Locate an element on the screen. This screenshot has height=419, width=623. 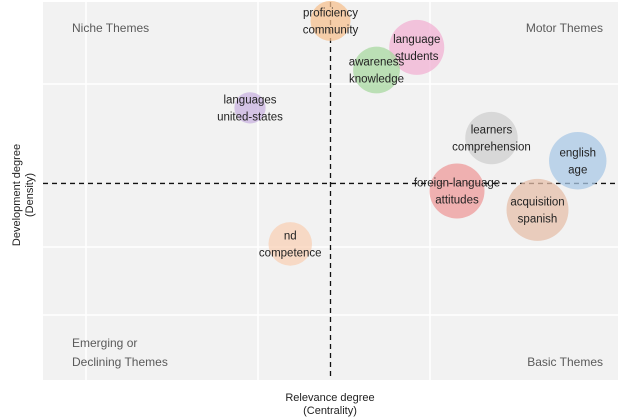
cluster-label-5-2: comprehension is located at coordinates (491, 148).